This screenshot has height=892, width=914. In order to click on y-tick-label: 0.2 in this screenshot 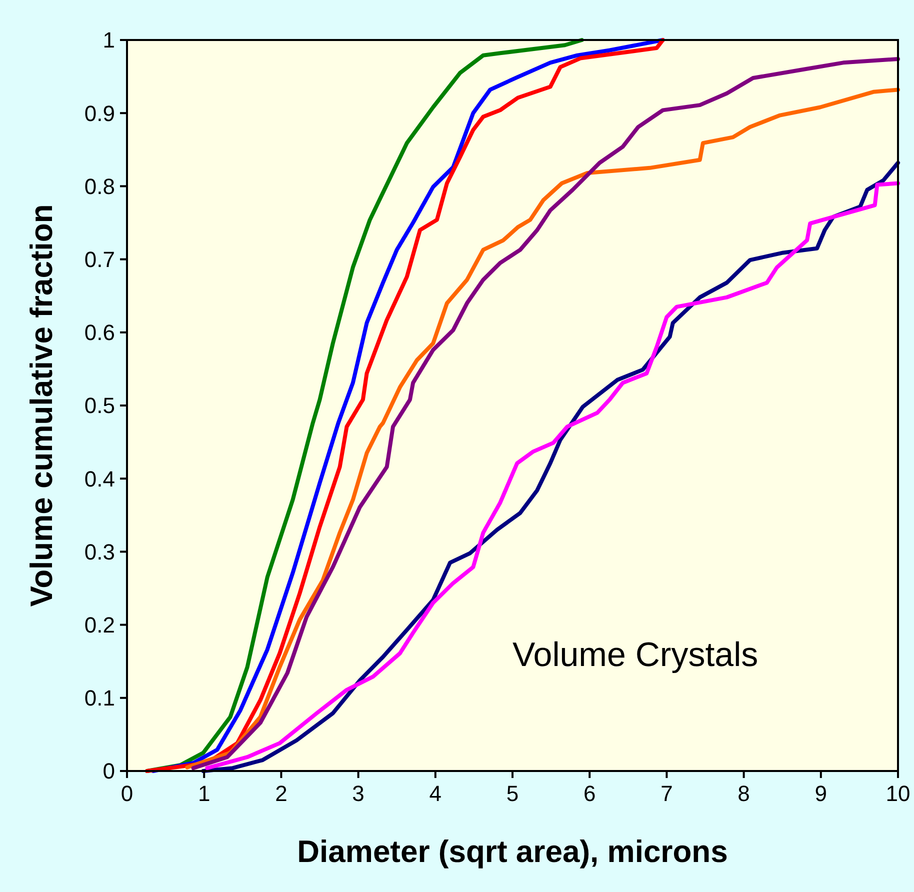, I will do `click(99, 625)`.